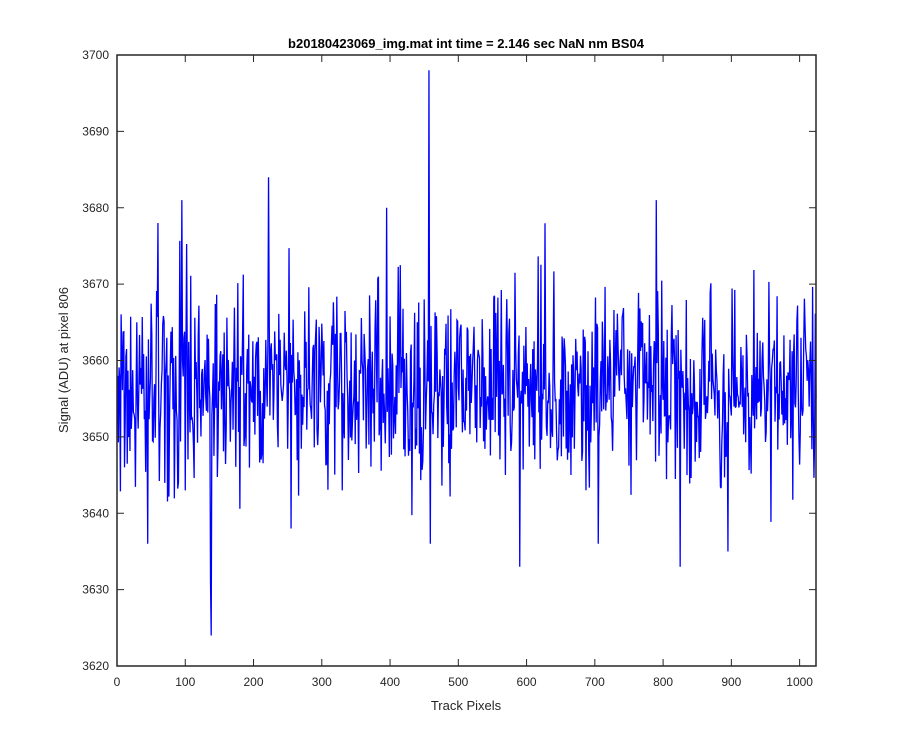  What do you see at coordinates (254, 682) in the screenshot?
I see `x-tick-label: 200` at bounding box center [254, 682].